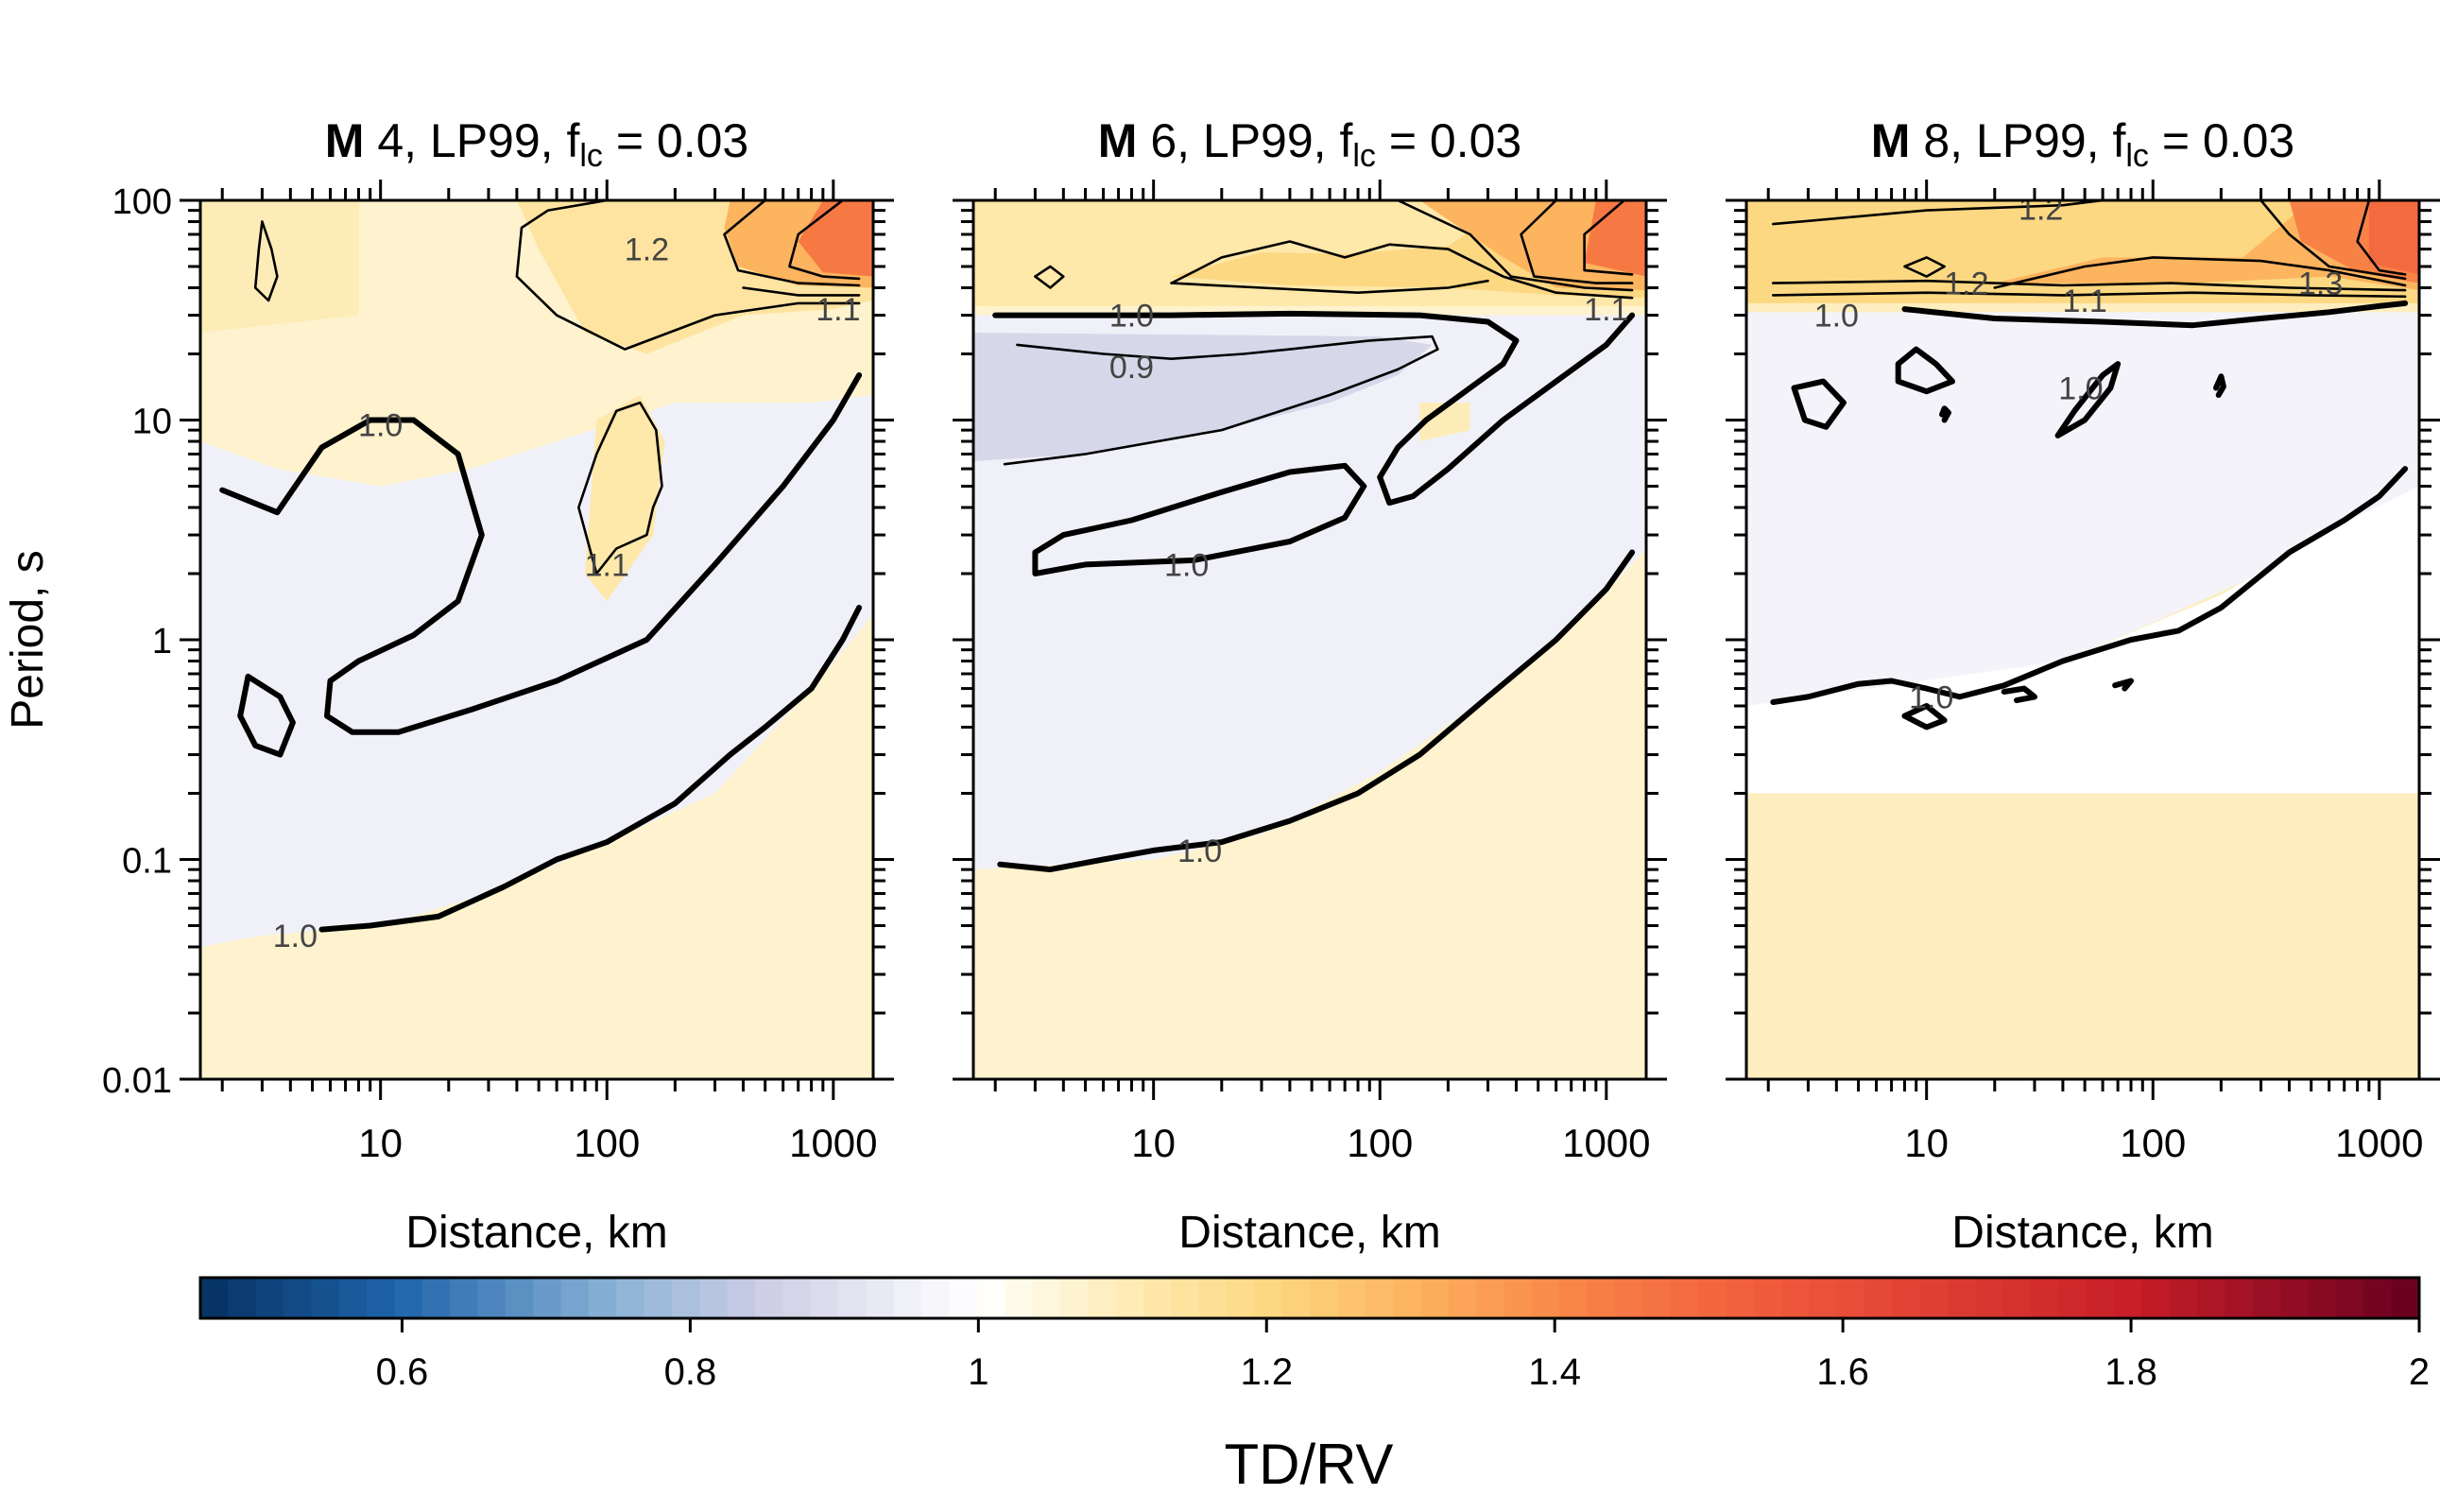 This screenshot has width=2457, height=1512. I want to click on panel-title: M 8, LP99, flc = 0.03, so click(2082, 144).